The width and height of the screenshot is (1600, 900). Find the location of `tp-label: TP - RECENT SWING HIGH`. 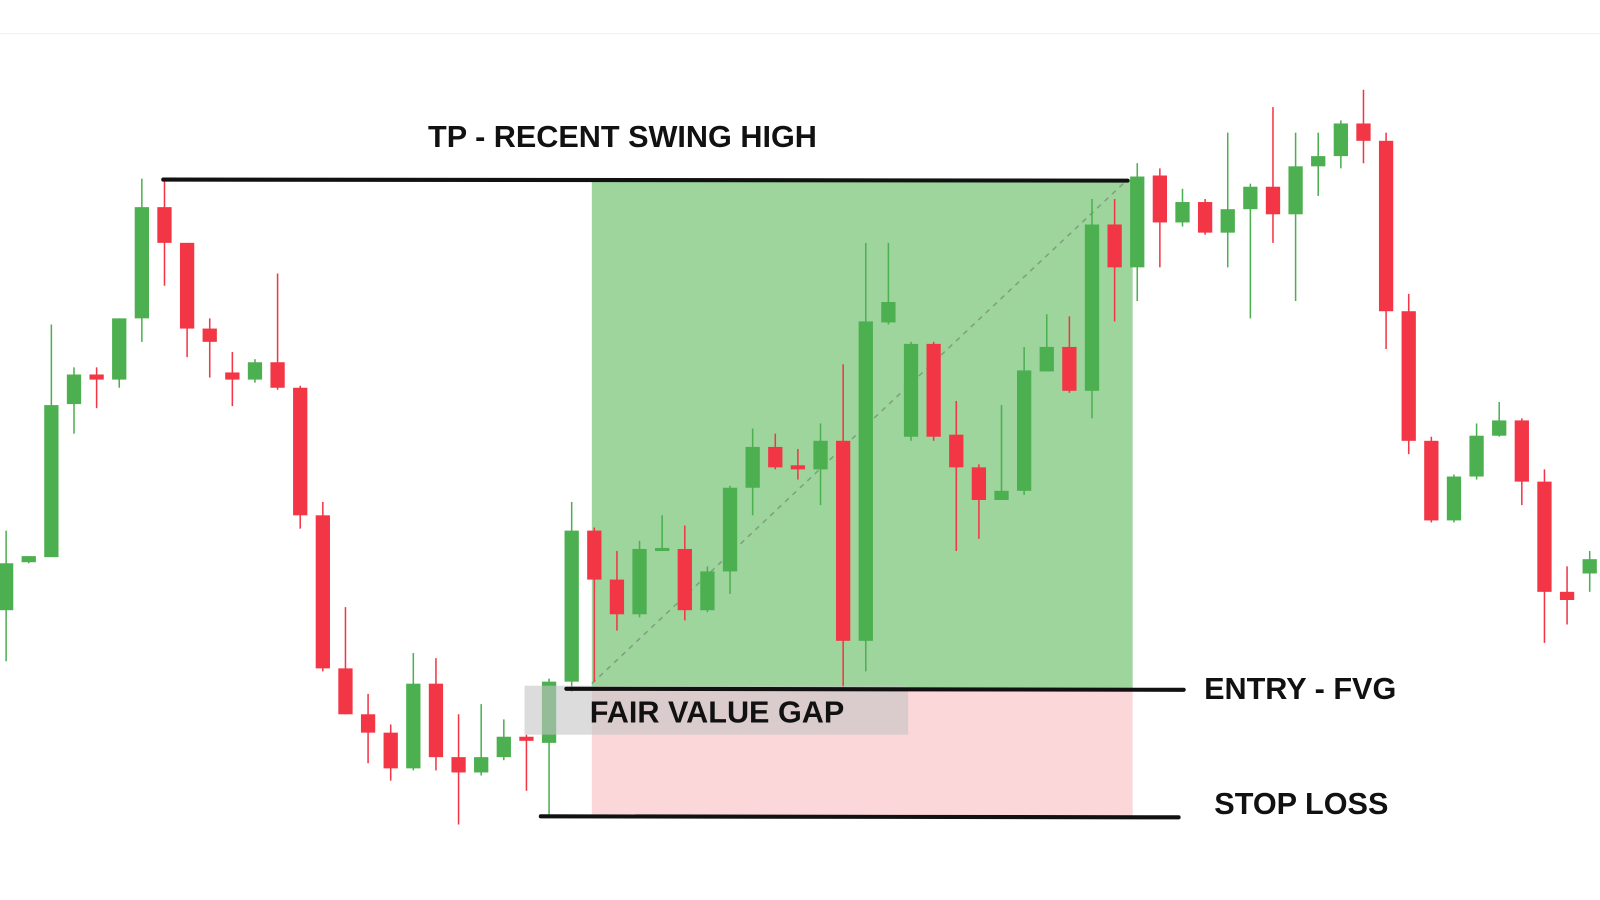

tp-label: TP - RECENT SWING HIGH is located at coordinates (622, 137).